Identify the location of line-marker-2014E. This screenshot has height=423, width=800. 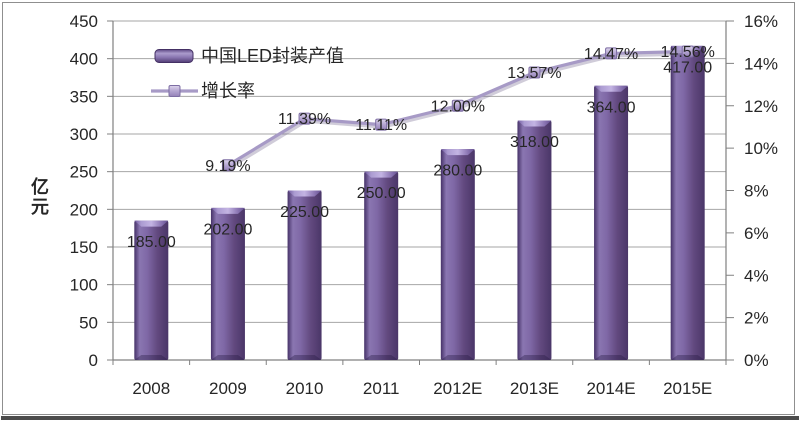
(611, 53).